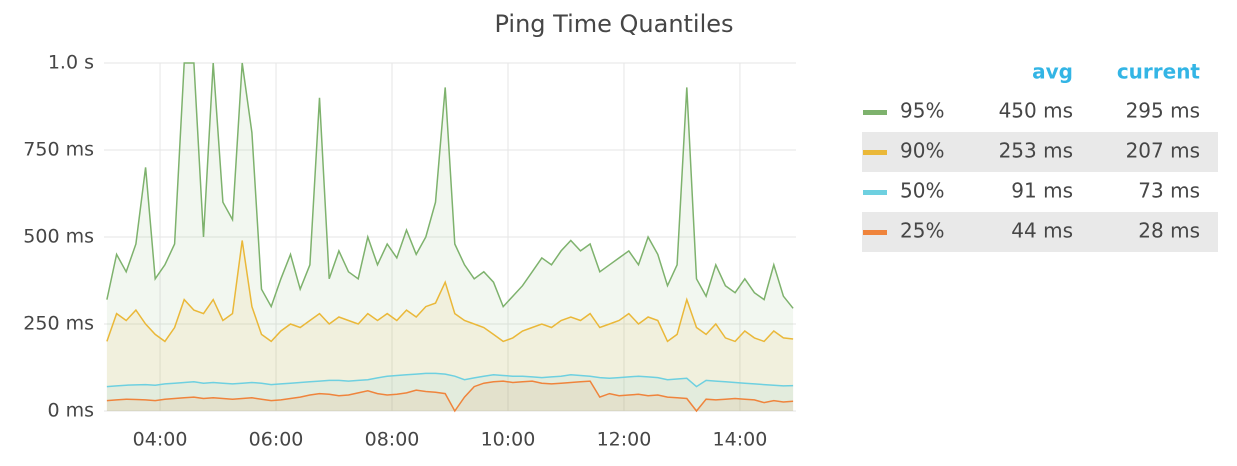  What do you see at coordinates (276, 440) in the screenshot?
I see `x-tick-label: 06:00` at bounding box center [276, 440].